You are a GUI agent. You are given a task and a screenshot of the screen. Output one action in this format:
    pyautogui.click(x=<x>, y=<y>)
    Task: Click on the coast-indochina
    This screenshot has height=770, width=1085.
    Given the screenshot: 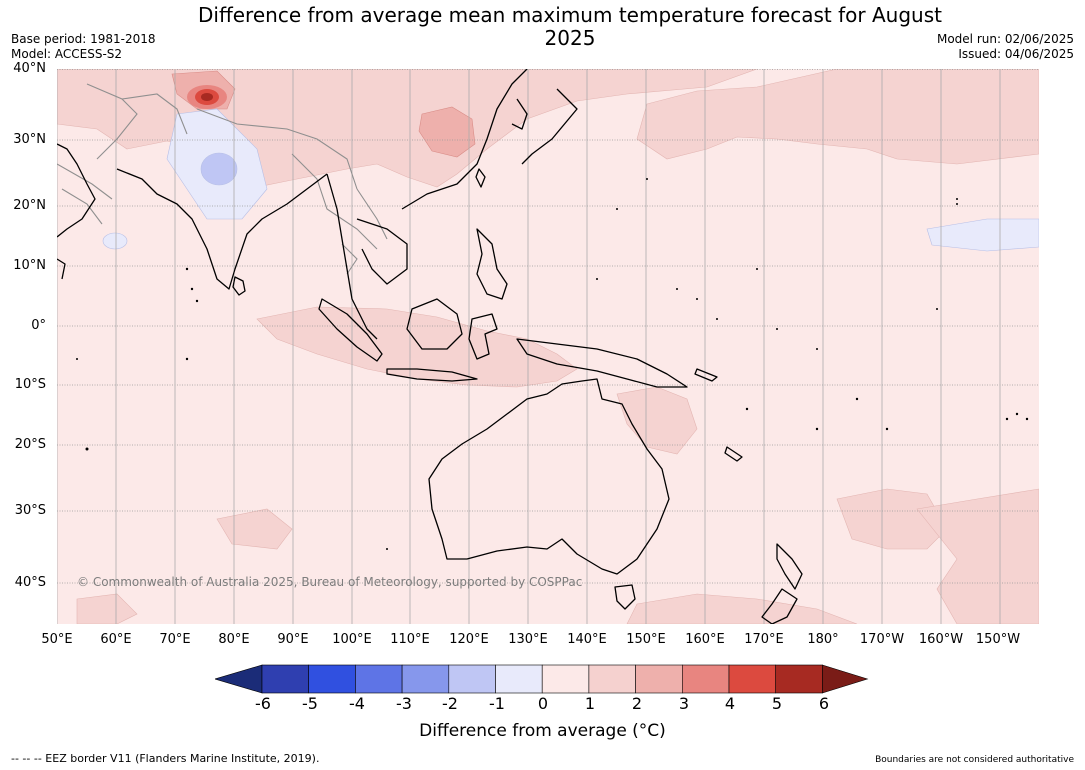 What is the action you would take?
    pyautogui.click(x=382, y=251)
    